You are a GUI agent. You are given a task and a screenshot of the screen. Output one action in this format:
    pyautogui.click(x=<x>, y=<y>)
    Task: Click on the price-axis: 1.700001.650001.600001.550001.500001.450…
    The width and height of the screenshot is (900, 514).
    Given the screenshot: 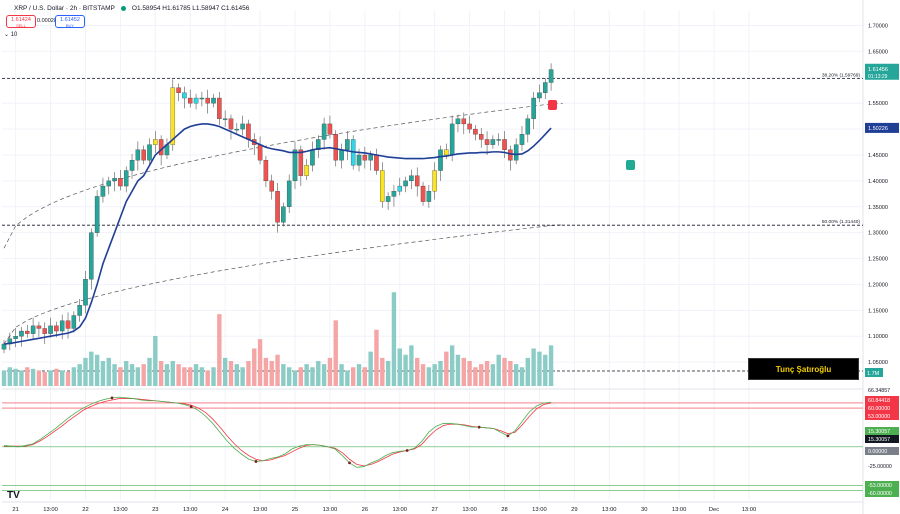 What is the action you would take?
    pyautogui.click(x=882, y=260)
    